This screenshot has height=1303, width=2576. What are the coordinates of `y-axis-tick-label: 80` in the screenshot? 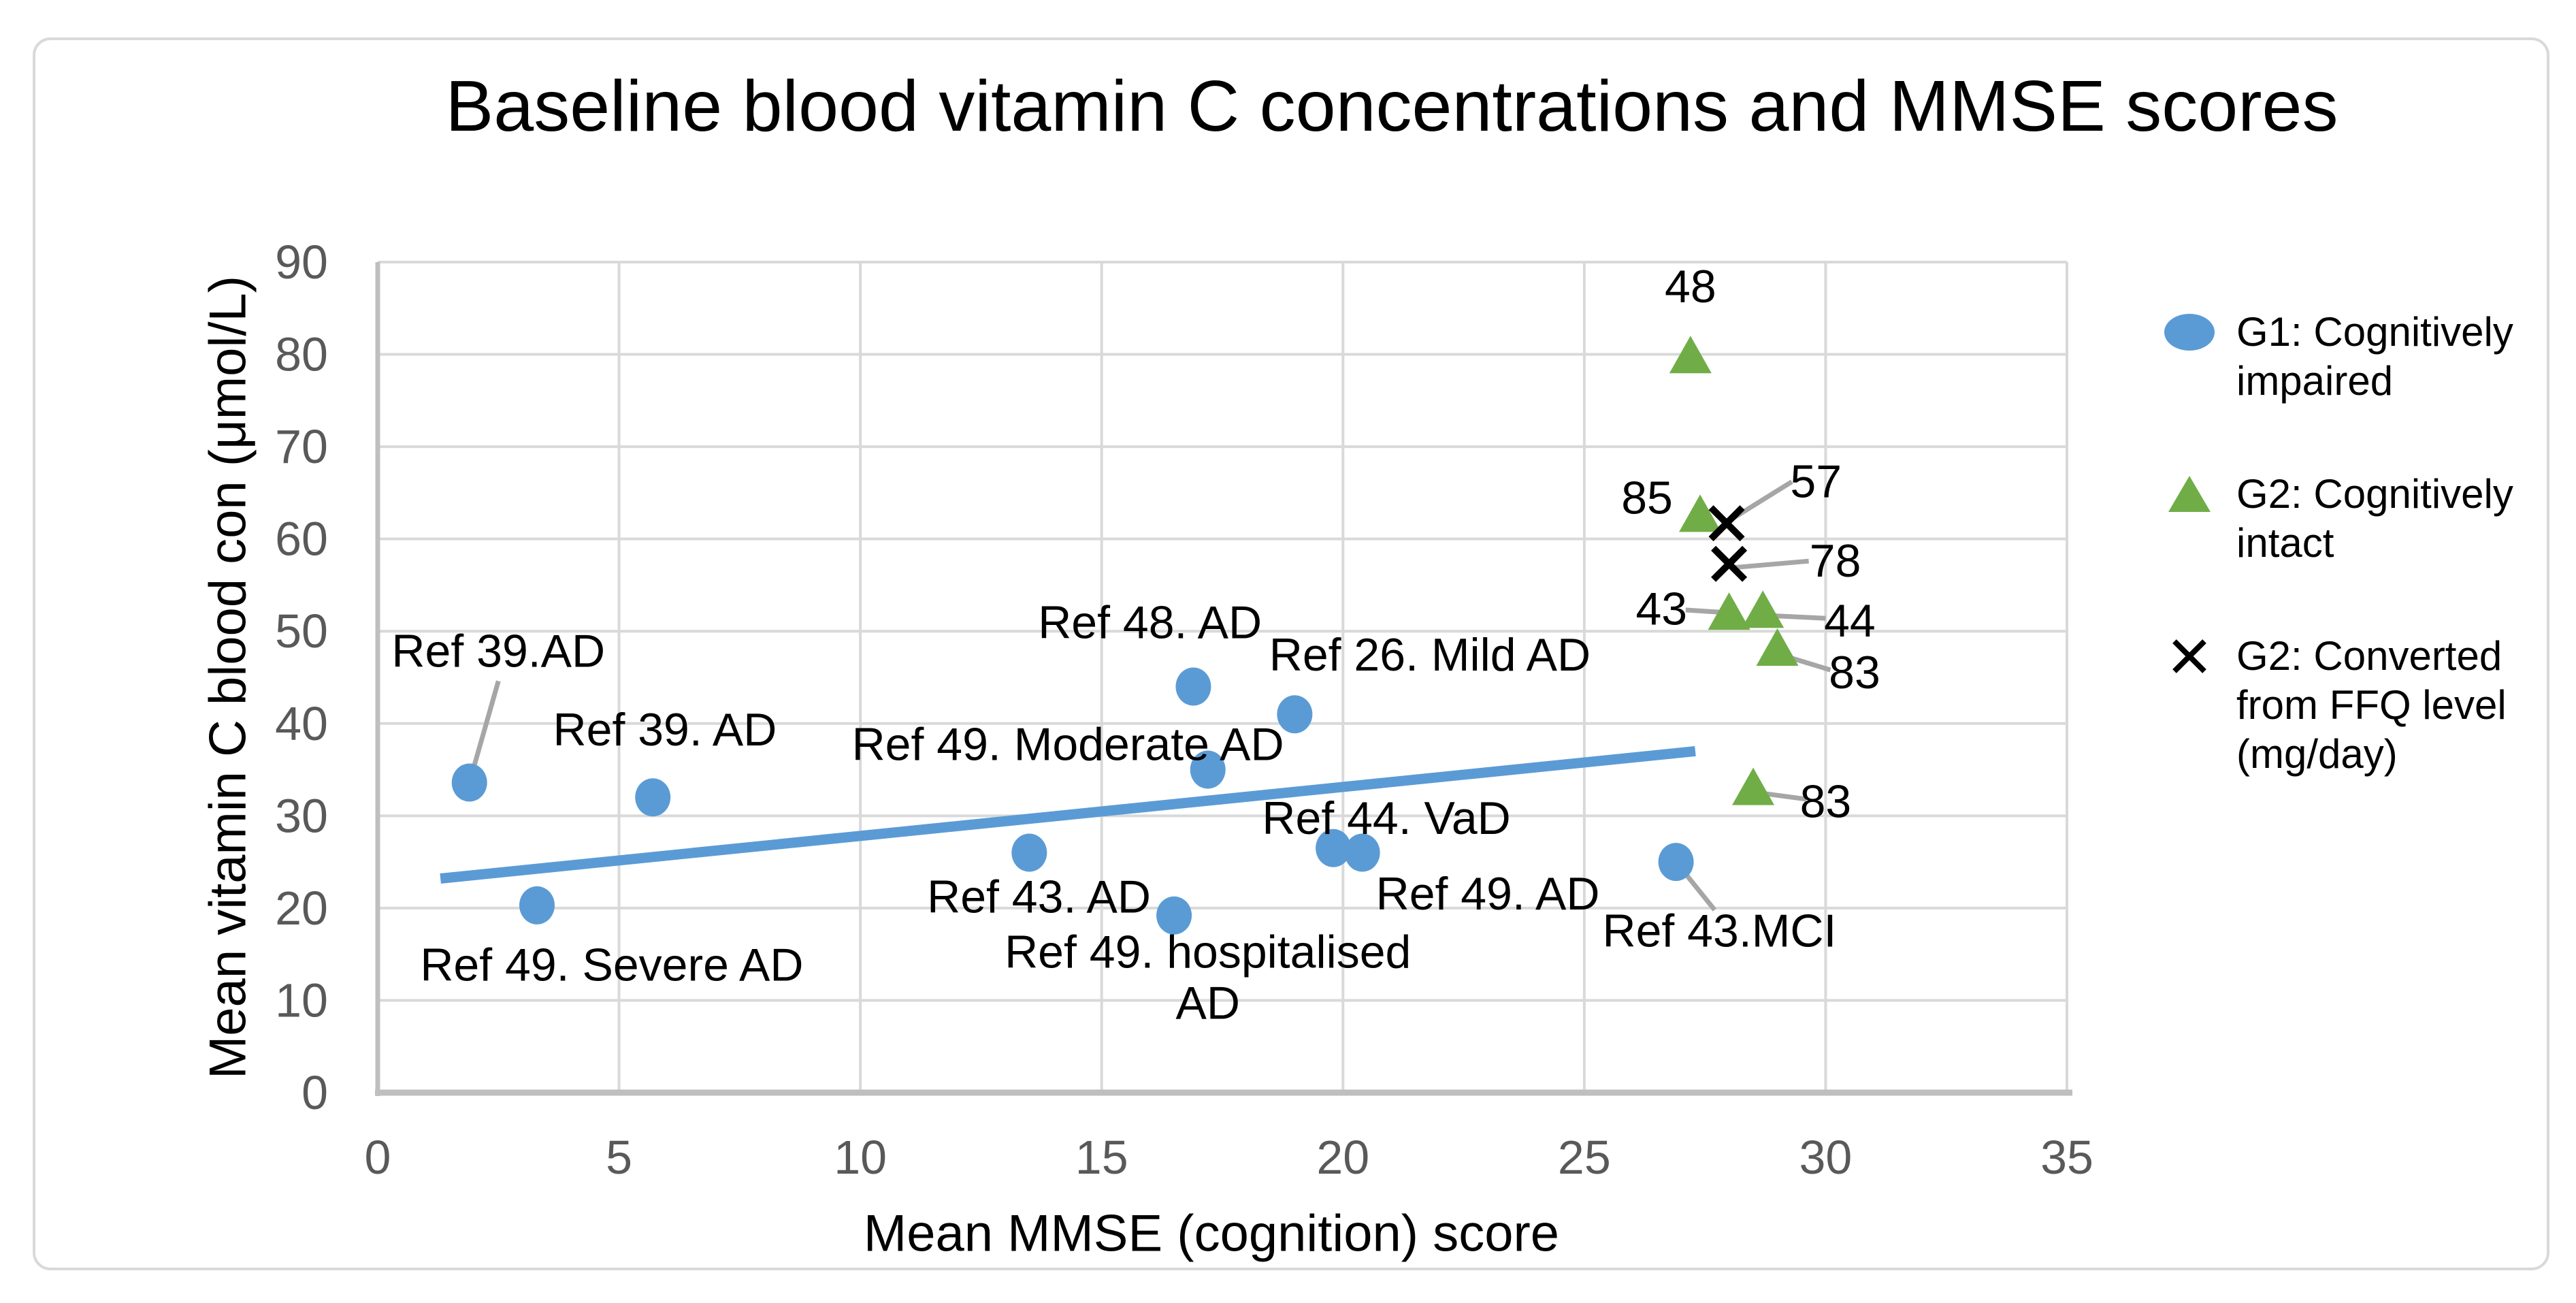 It's located at (301, 354).